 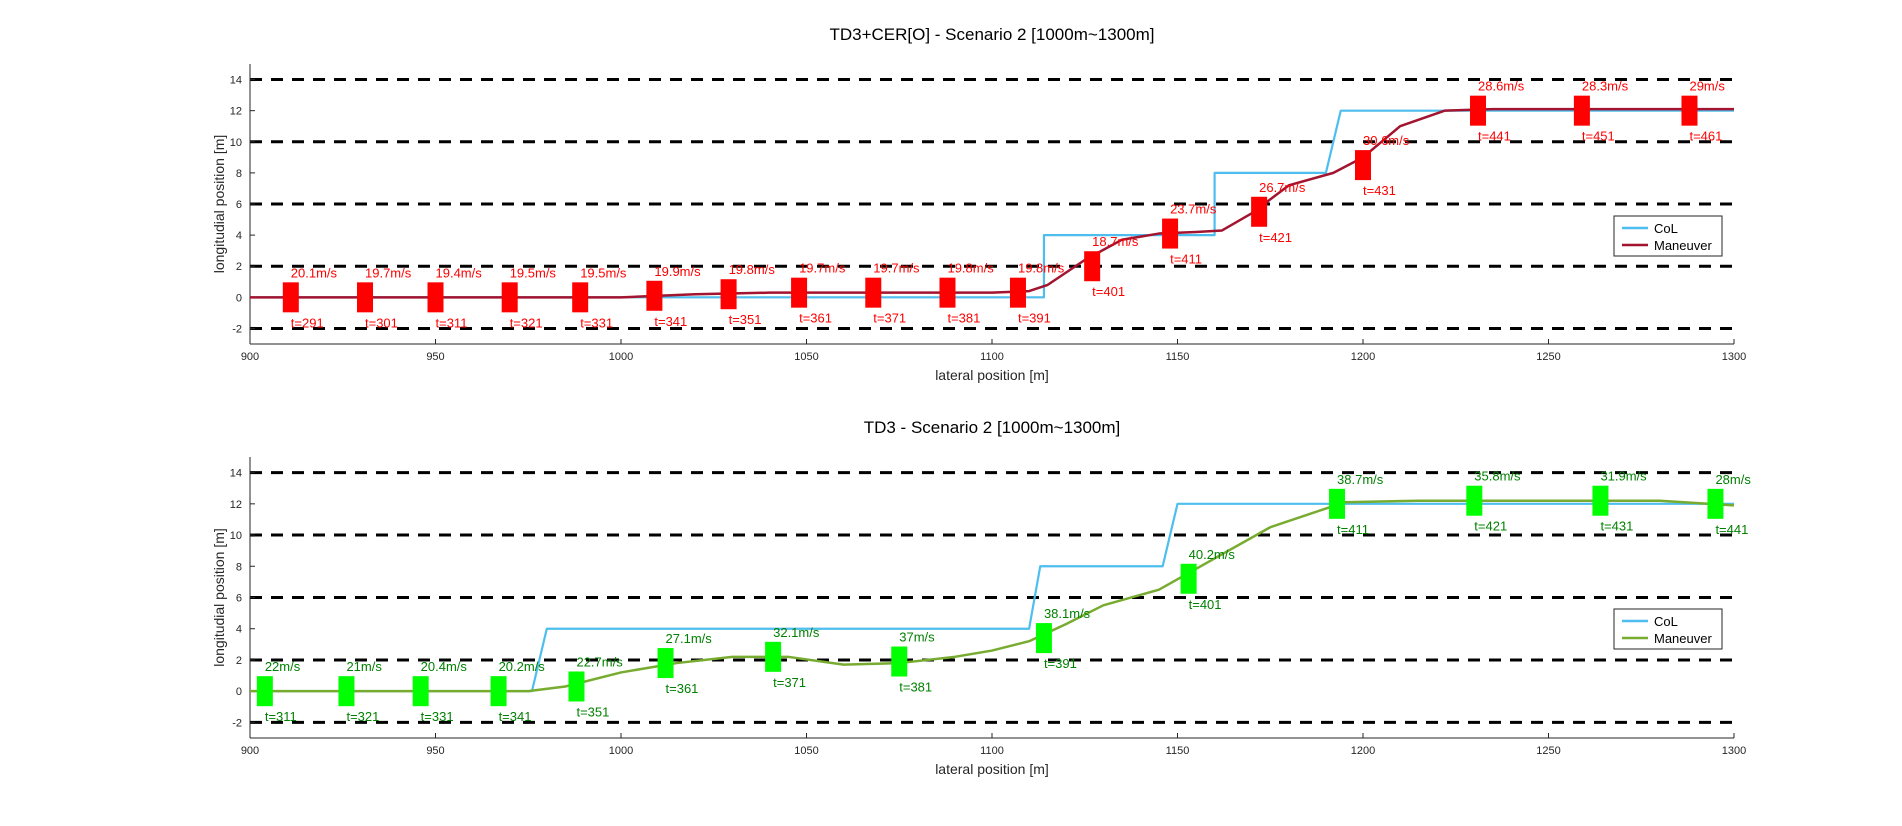 What do you see at coordinates (1705, 136) in the screenshot?
I see `time-label: t=461` at bounding box center [1705, 136].